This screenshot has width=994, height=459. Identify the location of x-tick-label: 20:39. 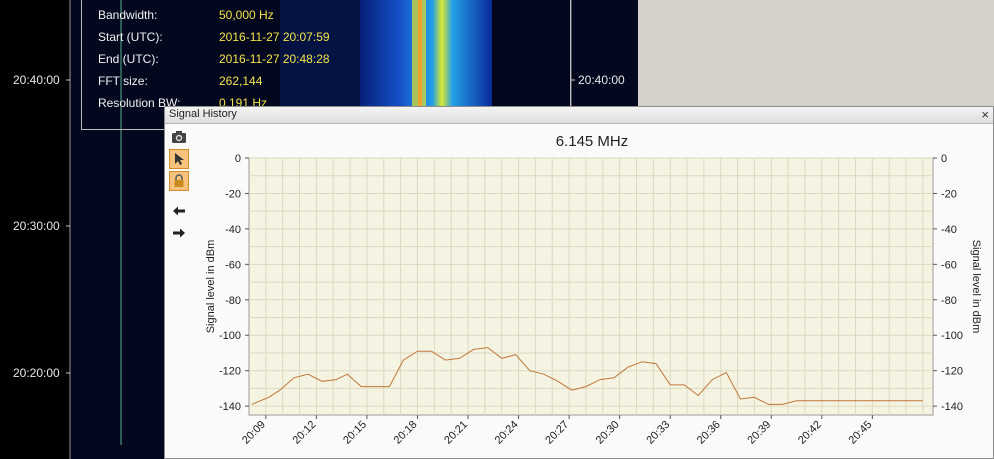
(759, 433).